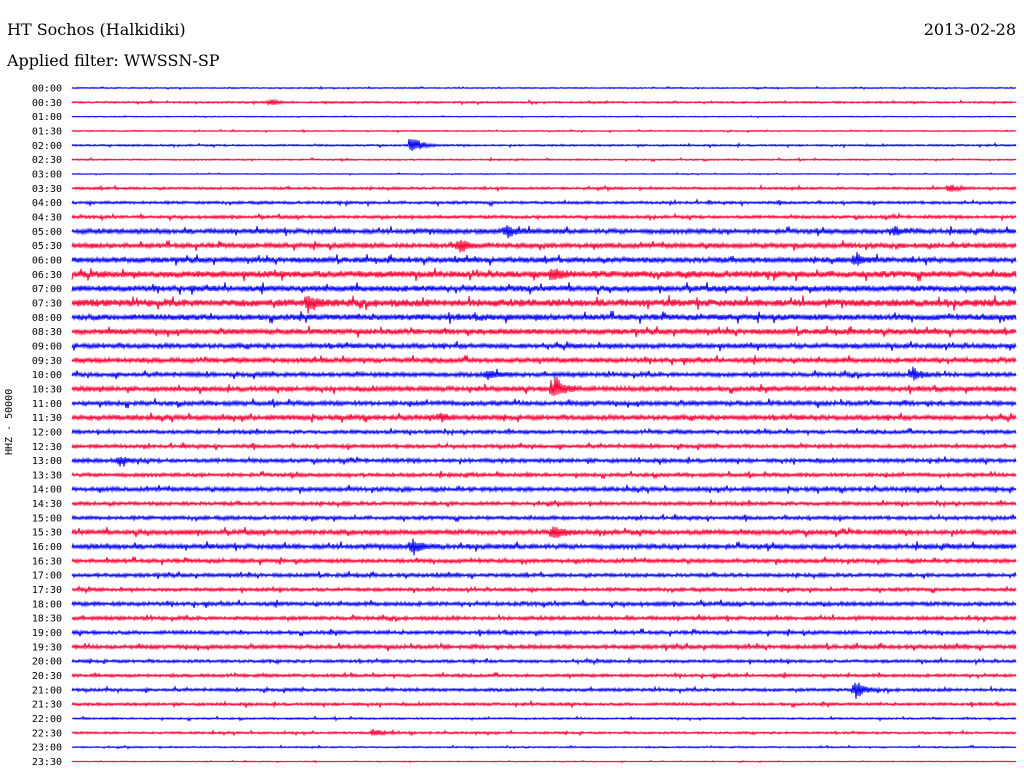  Describe the element at coordinates (47, 174) in the screenshot. I see `time-label: 03:00` at that location.